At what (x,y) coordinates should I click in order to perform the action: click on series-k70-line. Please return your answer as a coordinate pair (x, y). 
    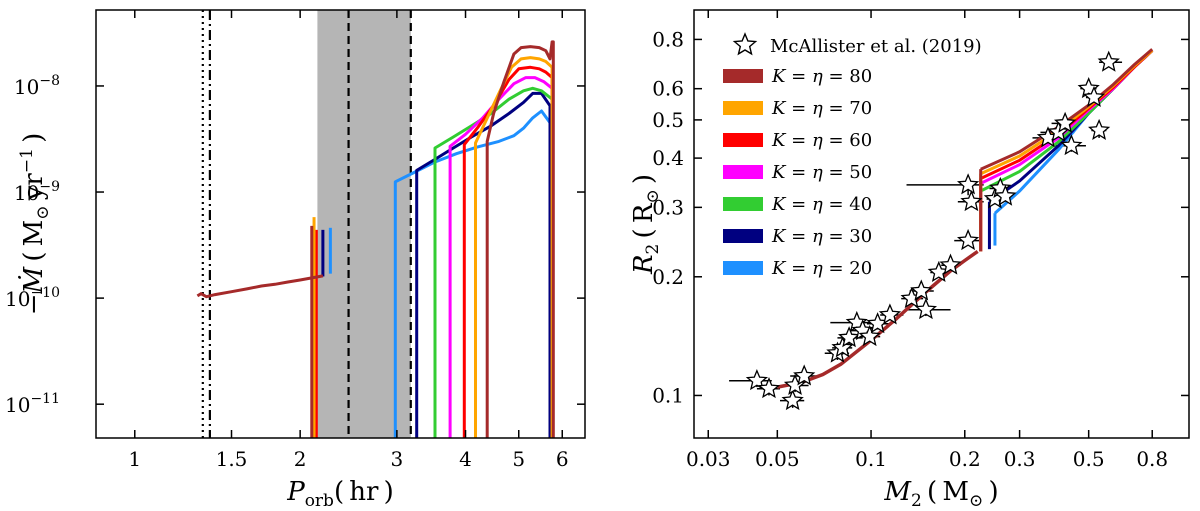
    Looking at the image, I should click on (514, 247).